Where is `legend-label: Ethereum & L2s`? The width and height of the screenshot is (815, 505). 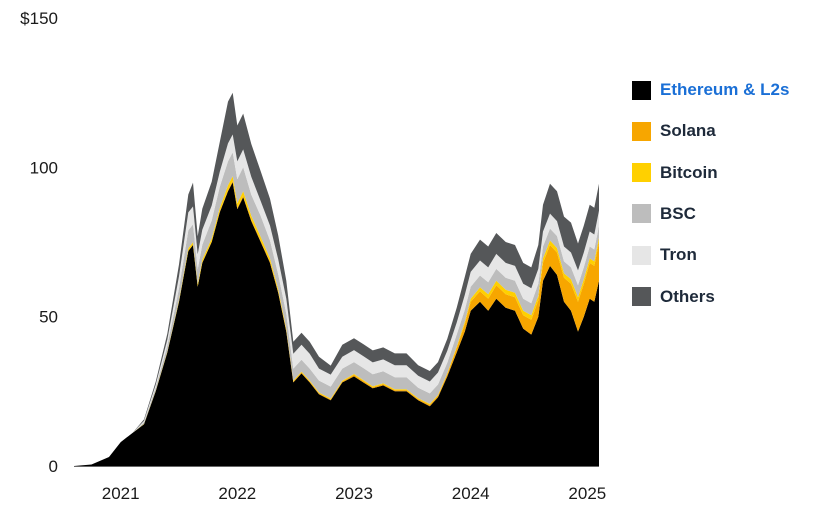 legend-label: Ethereum & L2s is located at coordinates (725, 89).